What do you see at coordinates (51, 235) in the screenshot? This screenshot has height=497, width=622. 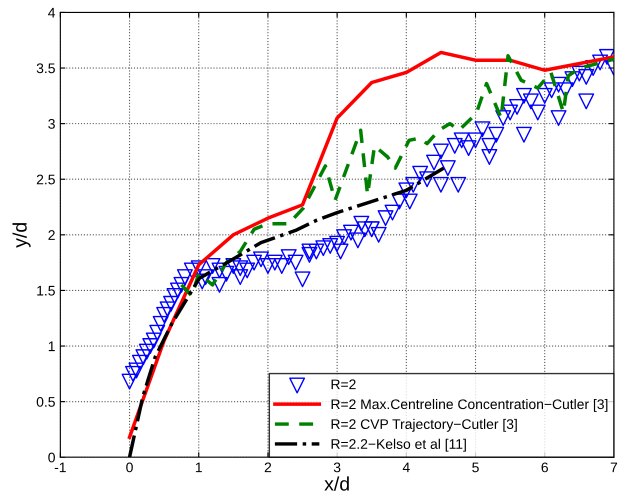 I see `y-tick-label: 2` at bounding box center [51, 235].